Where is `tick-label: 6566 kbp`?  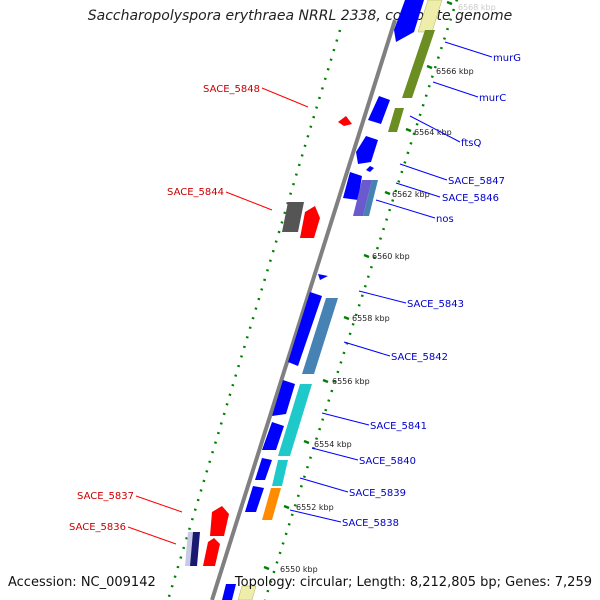 tick-label: 6566 kbp is located at coordinates (455, 71).